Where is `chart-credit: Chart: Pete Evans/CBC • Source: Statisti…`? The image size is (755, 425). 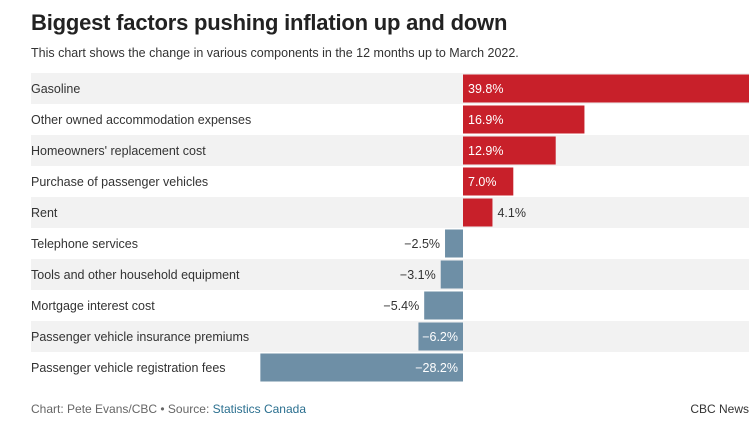
chart-credit: Chart: Pete Evans/CBC • Source: Statisti… is located at coordinates (168, 409).